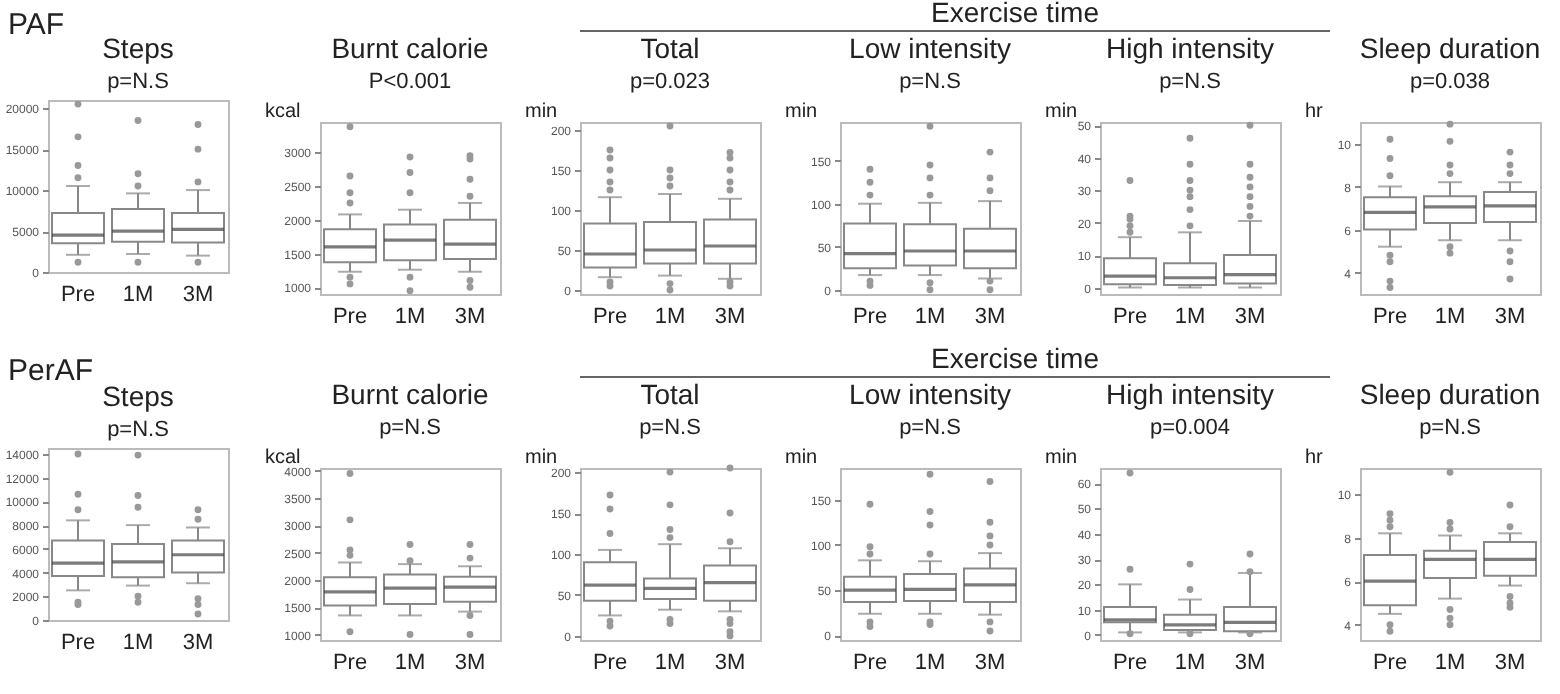  What do you see at coordinates (670, 82) in the screenshot?
I see `chart-subtitle: p=0.023` at bounding box center [670, 82].